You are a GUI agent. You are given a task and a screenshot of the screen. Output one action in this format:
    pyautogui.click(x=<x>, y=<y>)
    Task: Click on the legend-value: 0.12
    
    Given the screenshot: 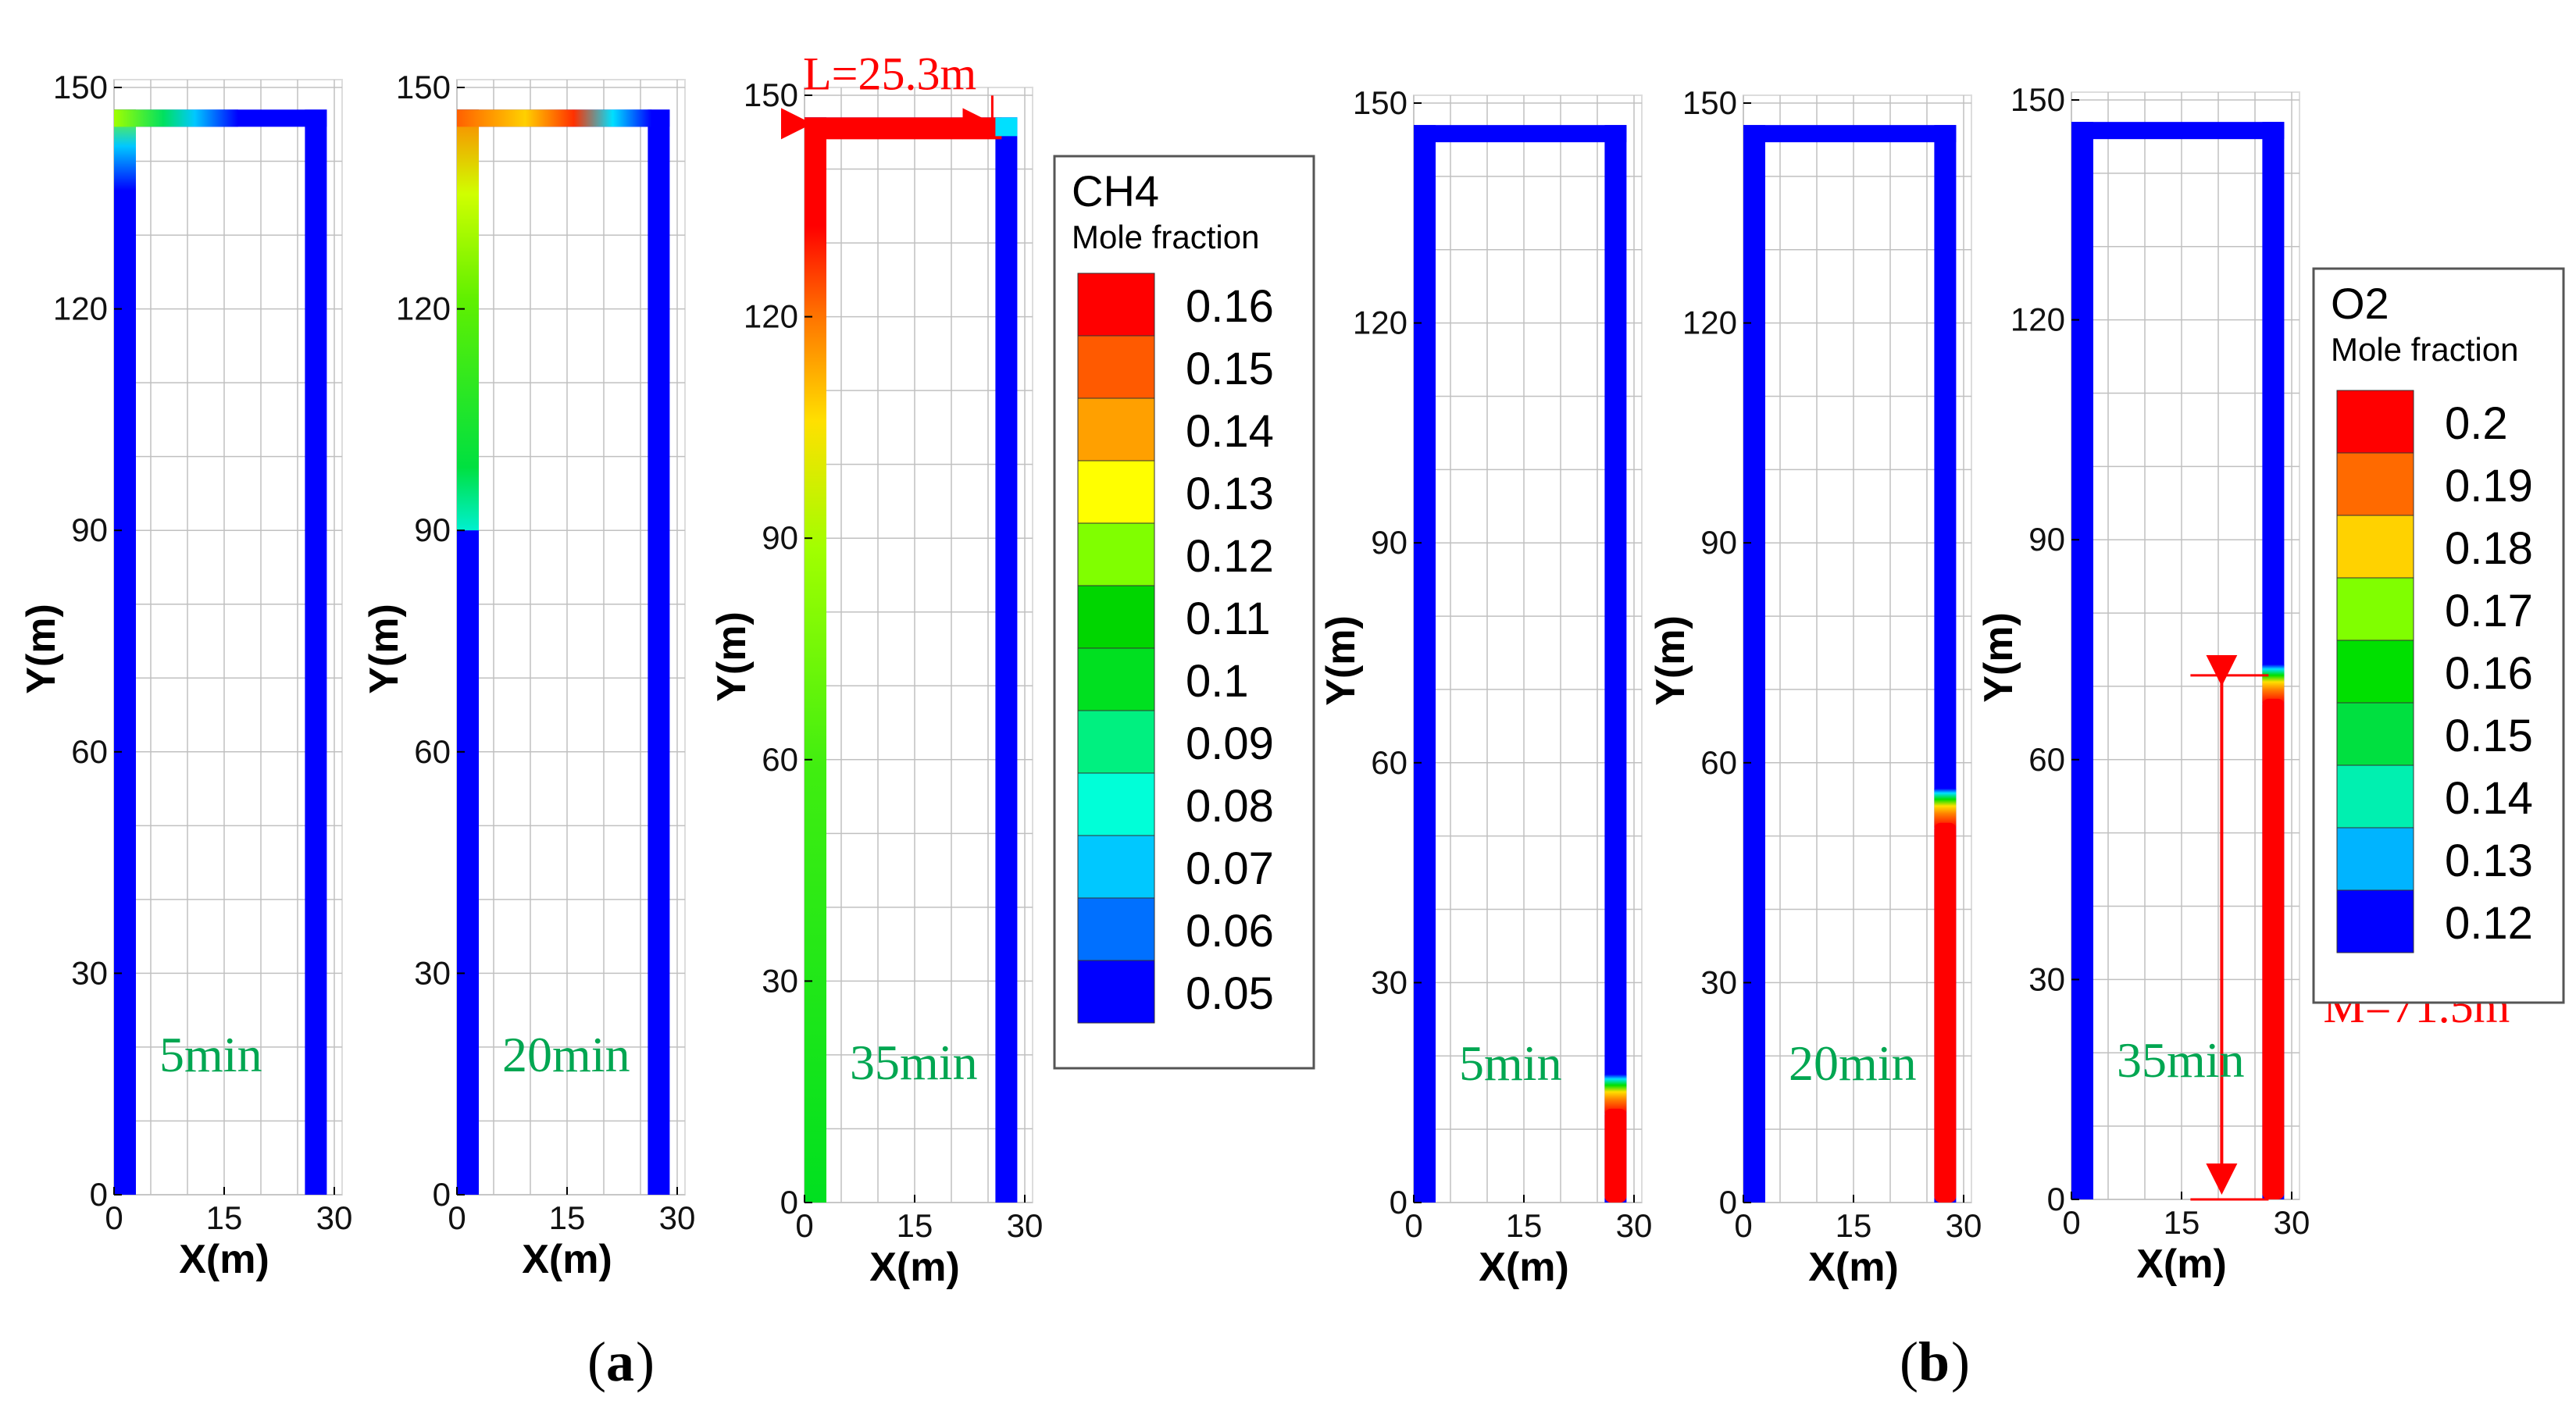 What is the action you would take?
    pyautogui.click(x=2489, y=923)
    